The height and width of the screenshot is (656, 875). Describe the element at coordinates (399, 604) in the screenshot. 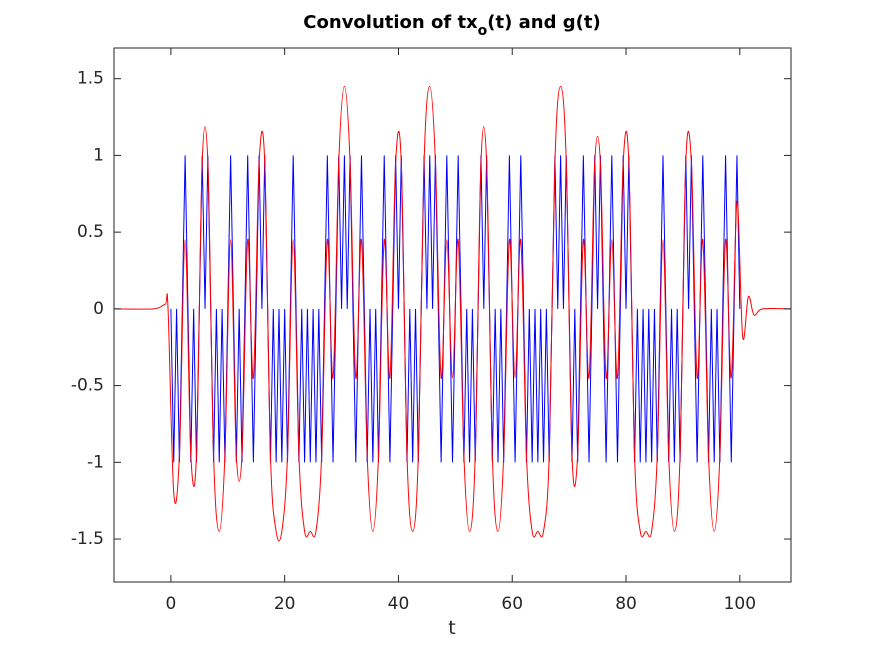

I see `x-tick-label: 40` at that location.